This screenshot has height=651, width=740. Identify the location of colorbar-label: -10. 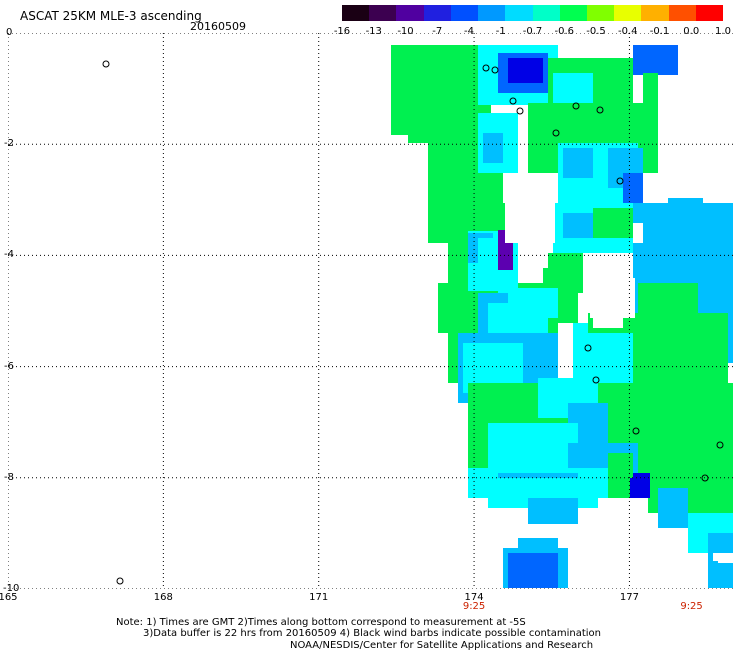
(405, 31).